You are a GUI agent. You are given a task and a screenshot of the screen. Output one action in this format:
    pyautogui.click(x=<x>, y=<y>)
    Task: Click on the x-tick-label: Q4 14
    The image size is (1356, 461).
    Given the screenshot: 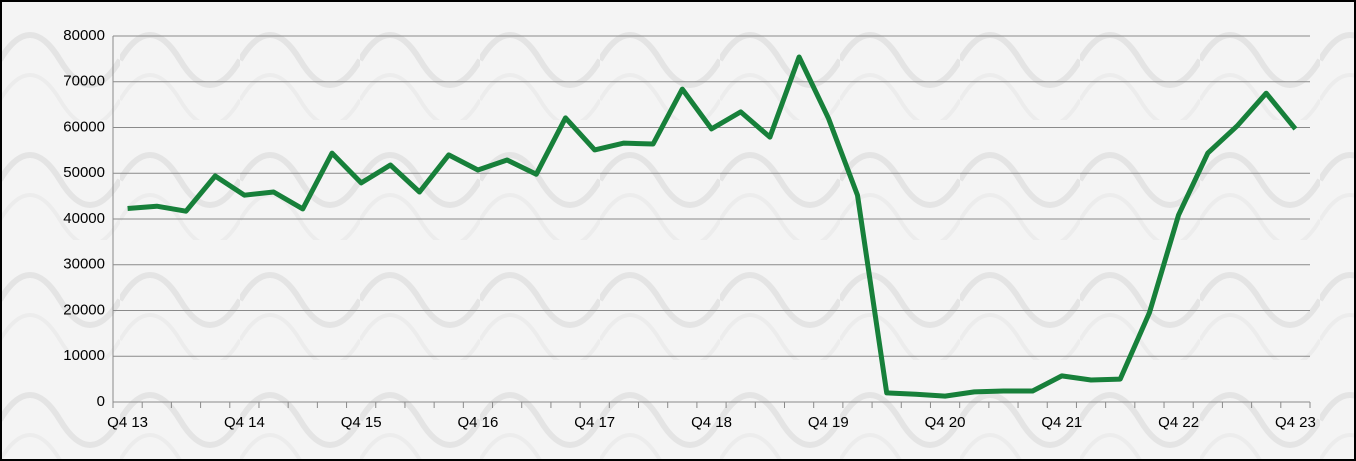 What is the action you would take?
    pyautogui.click(x=244, y=422)
    